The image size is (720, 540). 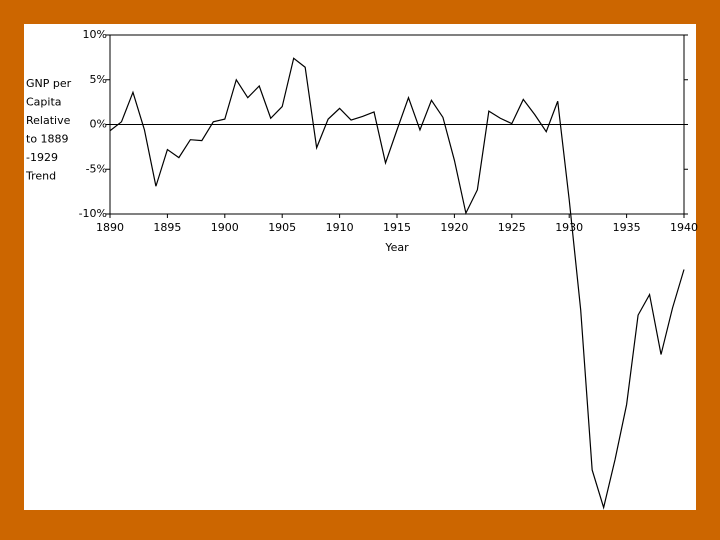 What do you see at coordinates (282, 227) in the screenshot?
I see `x-tick-label: 1905` at bounding box center [282, 227].